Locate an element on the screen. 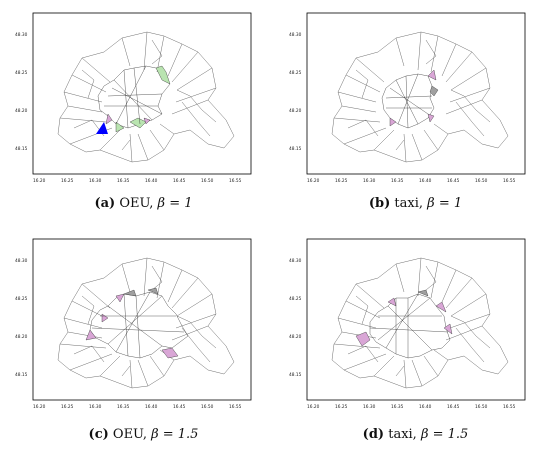 The image size is (550, 454). blue-region-south is located at coordinates (102, 128).